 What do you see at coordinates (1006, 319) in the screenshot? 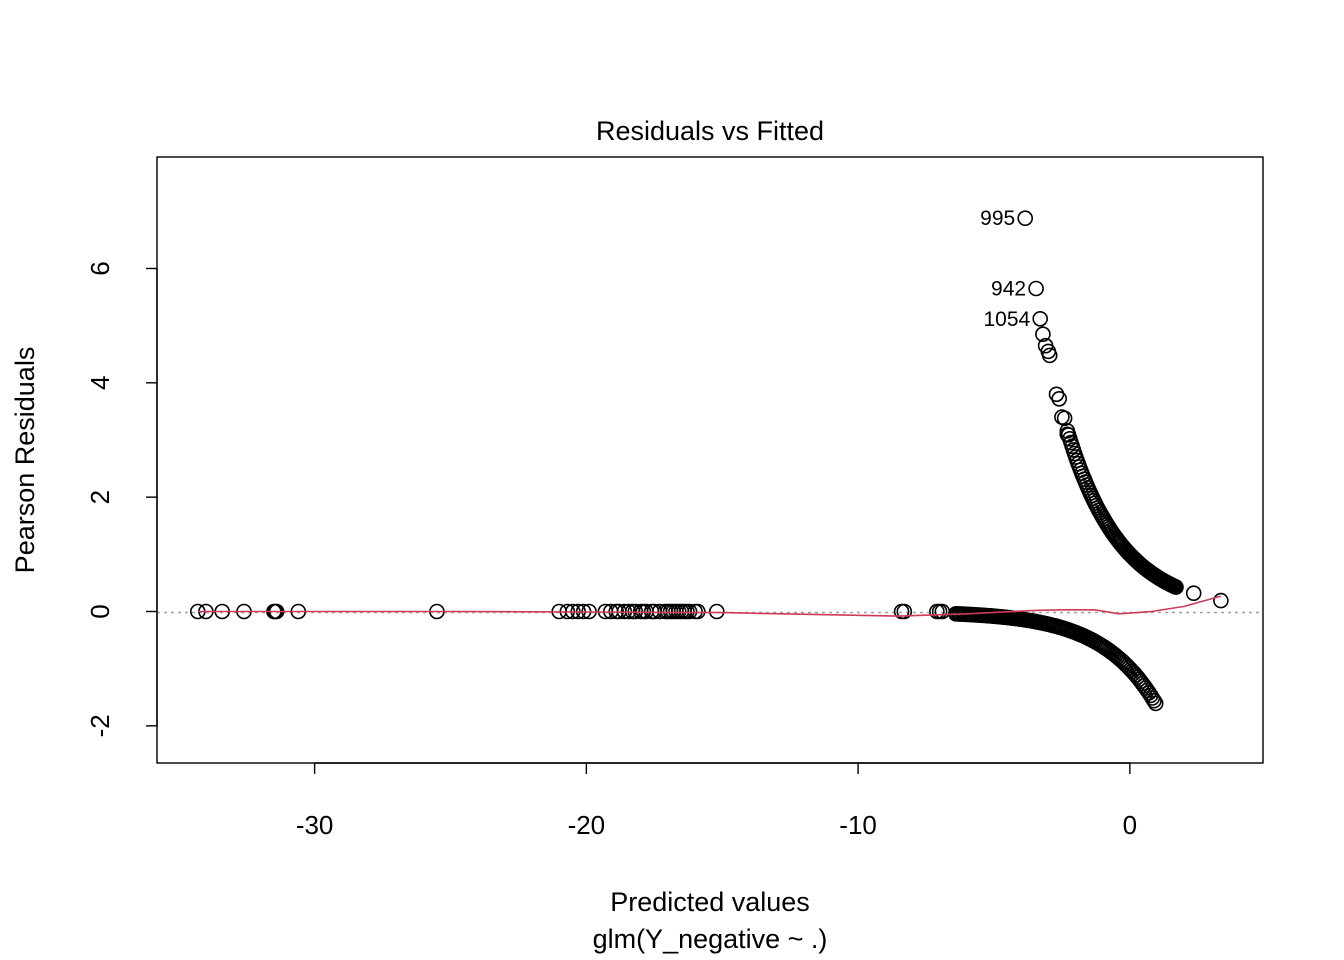
I see `point-label: 1054` at bounding box center [1006, 319].